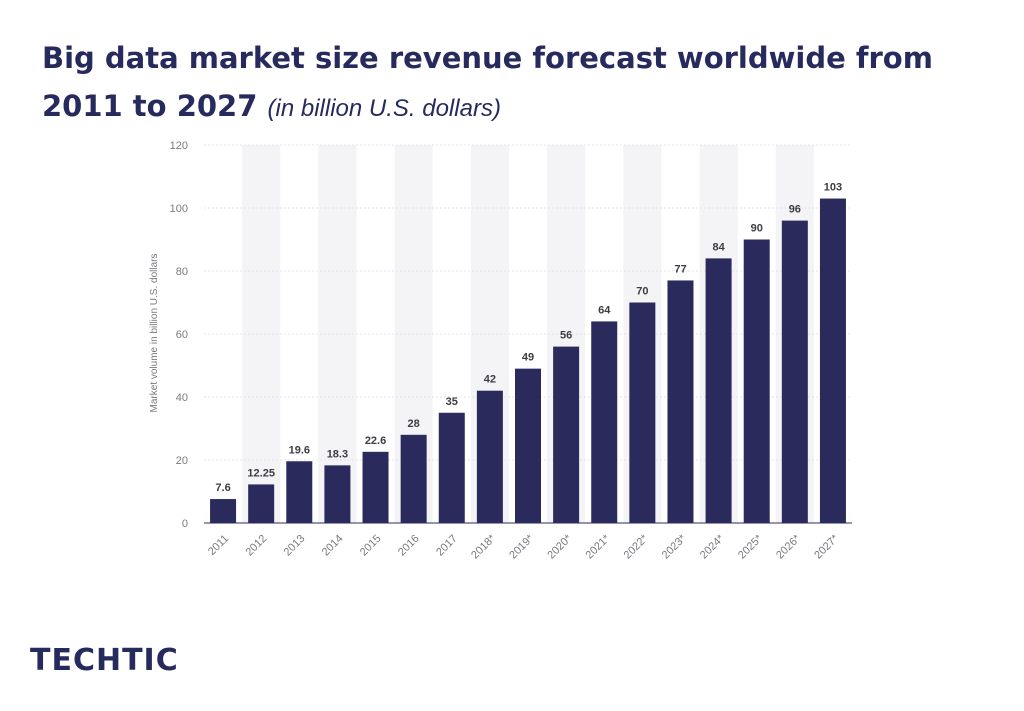 The image size is (1024, 711). What do you see at coordinates (452, 402) in the screenshot?
I see `data-label: 35` at bounding box center [452, 402].